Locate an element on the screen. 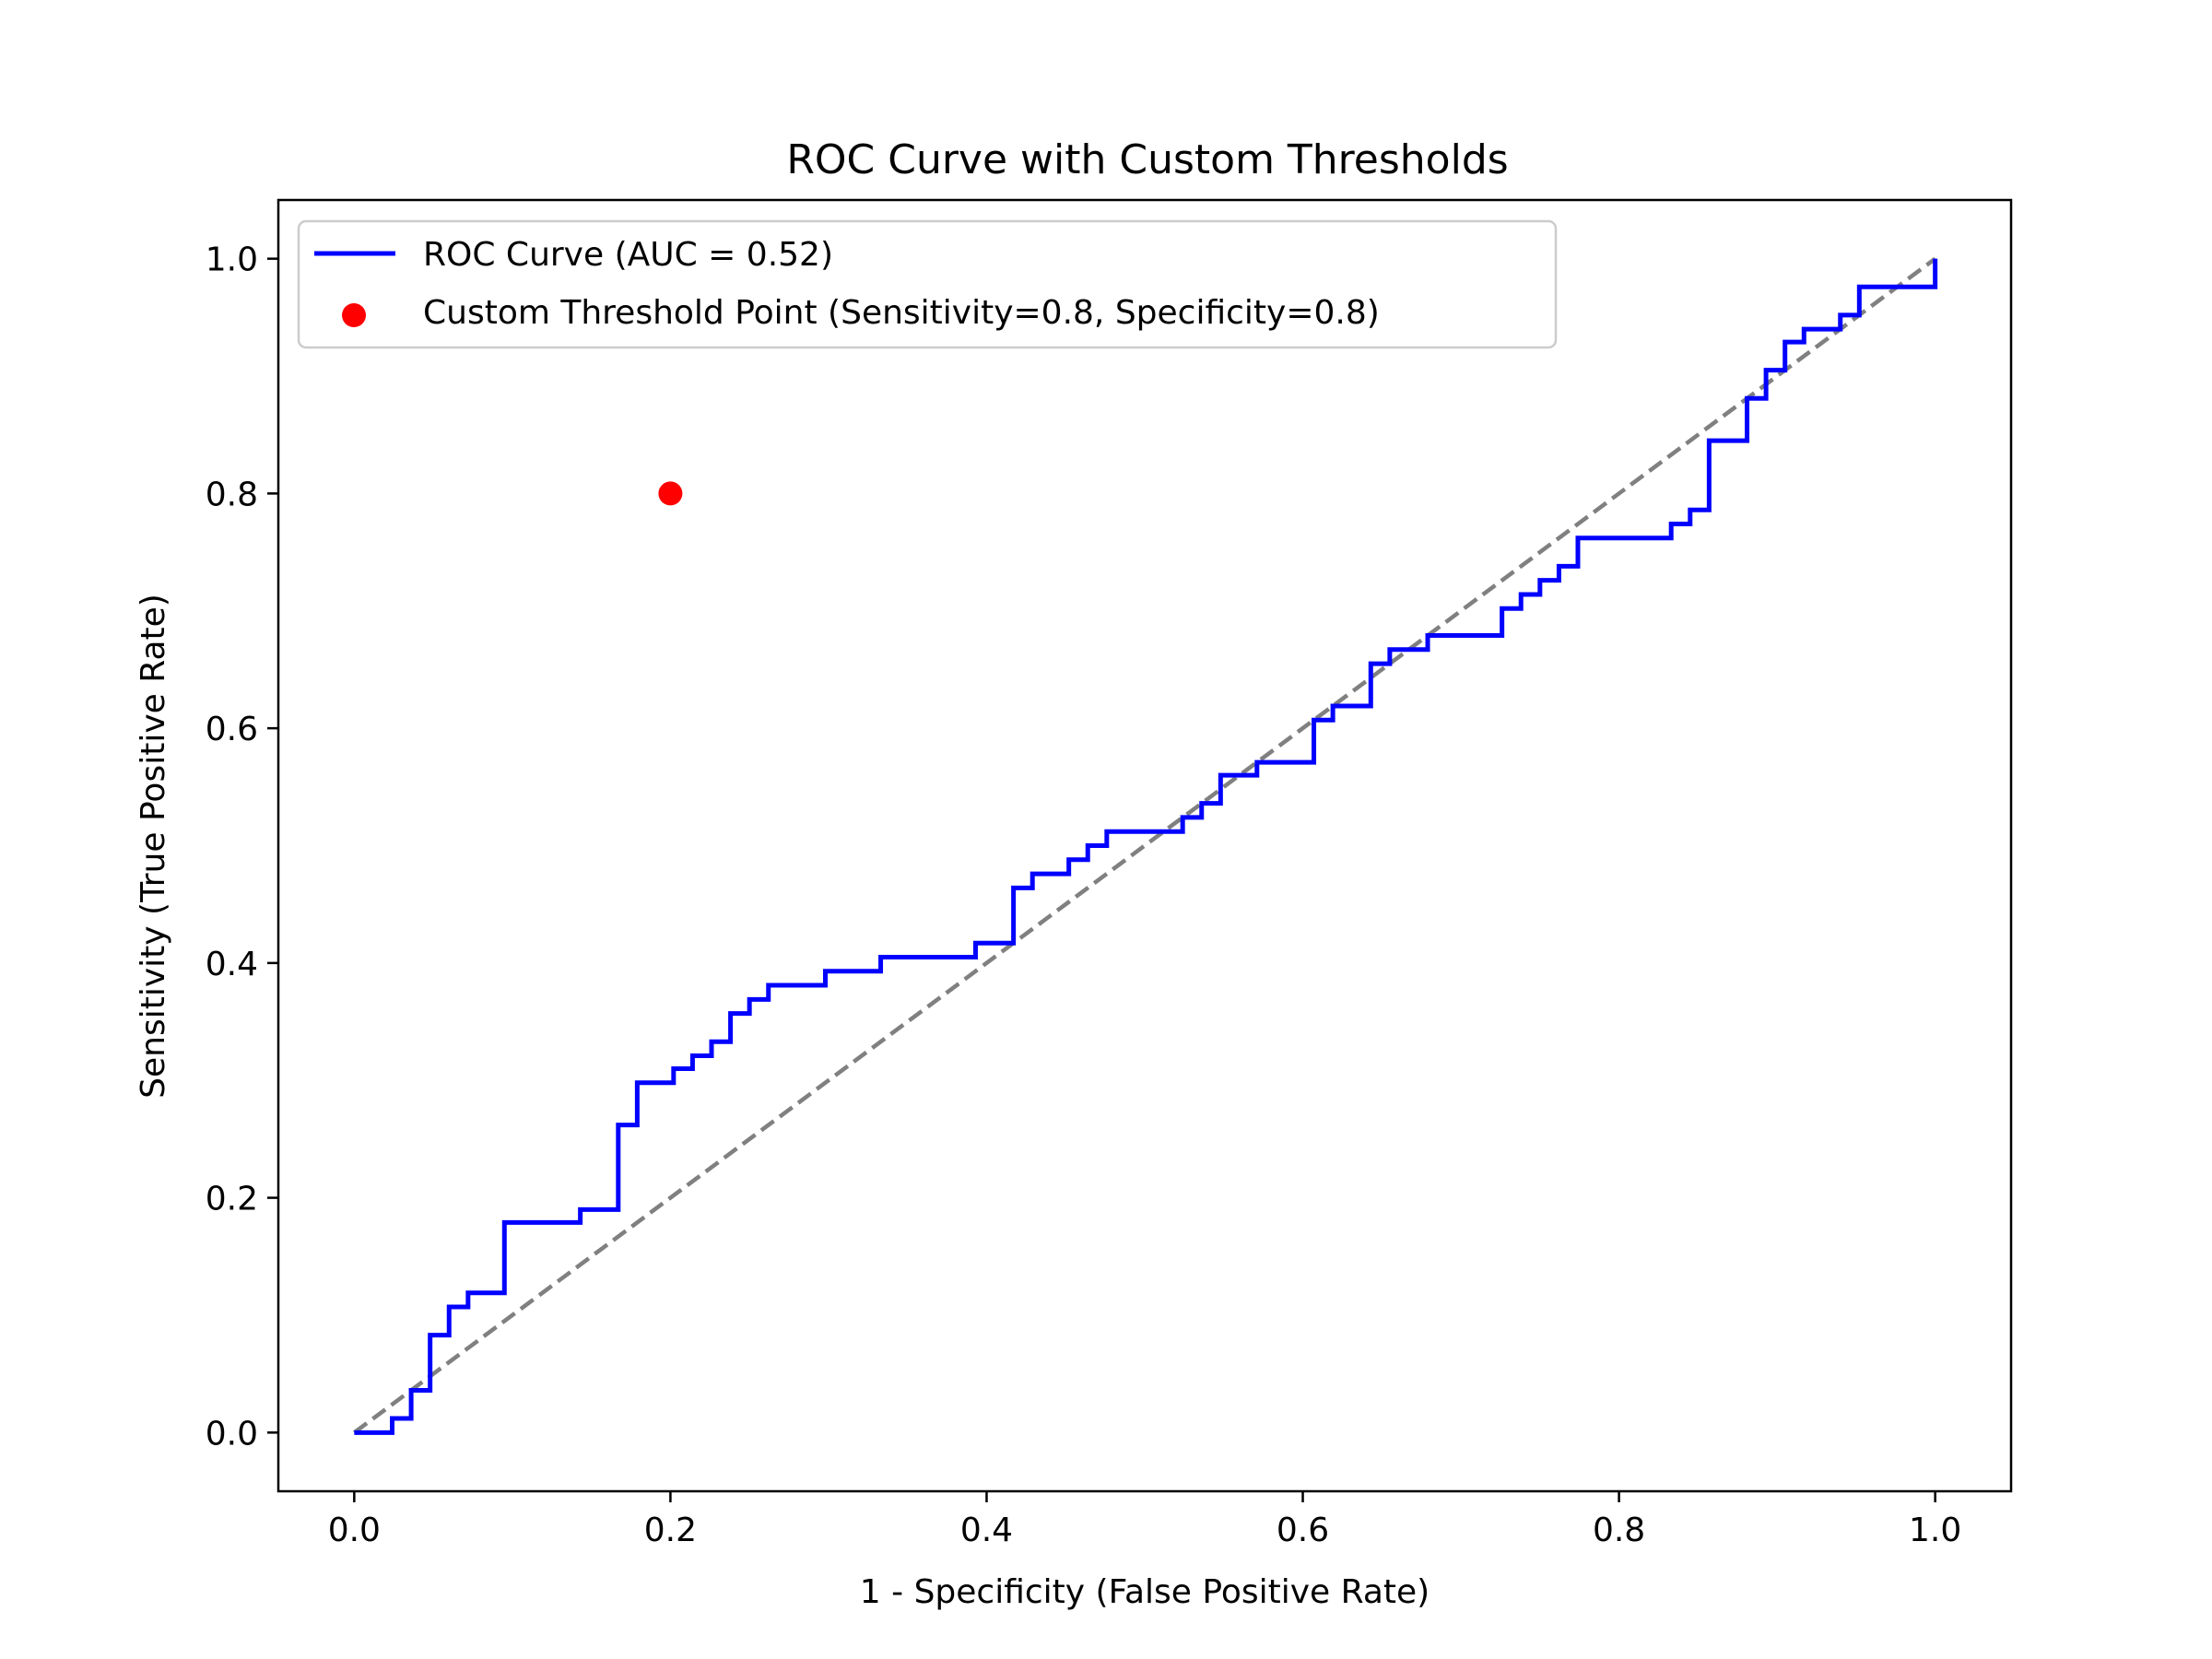 Image resolution: width=2212 pixels, height=1659 pixels. x-tick-label: 1.0 is located at coordinates (1935, 1530).